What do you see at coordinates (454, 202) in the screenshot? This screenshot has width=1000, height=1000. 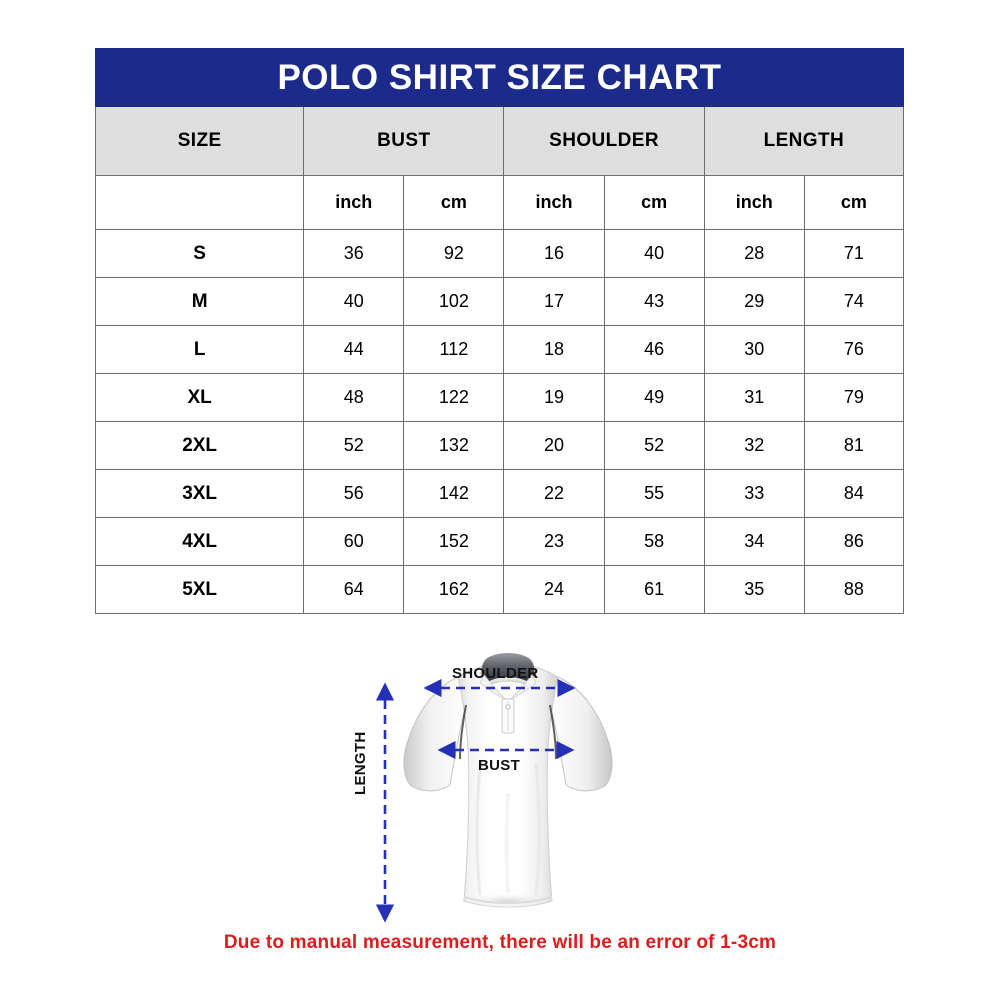 I see `unit-bust-cm: cm` at bounding box center [454, 202].